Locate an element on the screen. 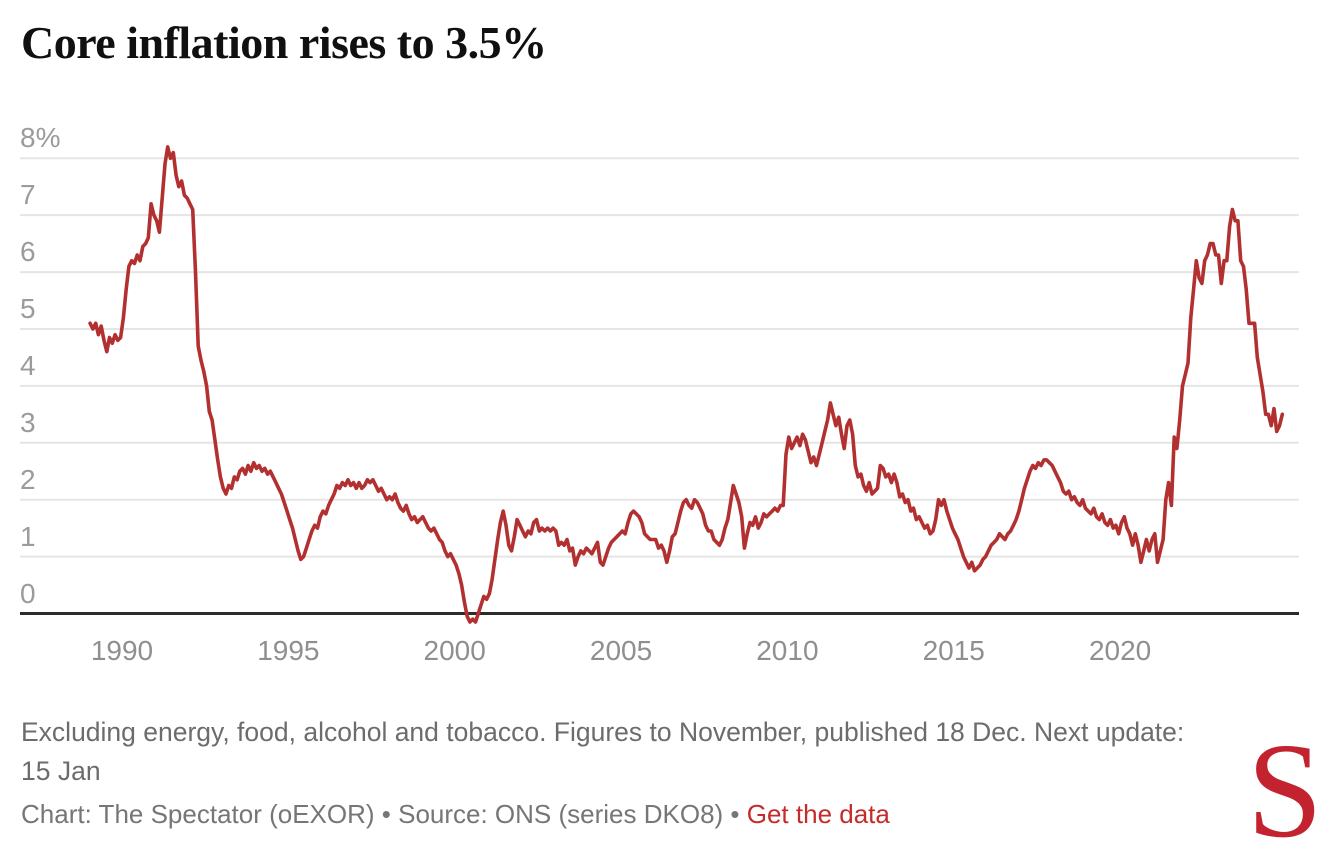 This screenshot has height=868, width=1344. x-tick-label-1995: 1995 is located at coordinates (288, 650).